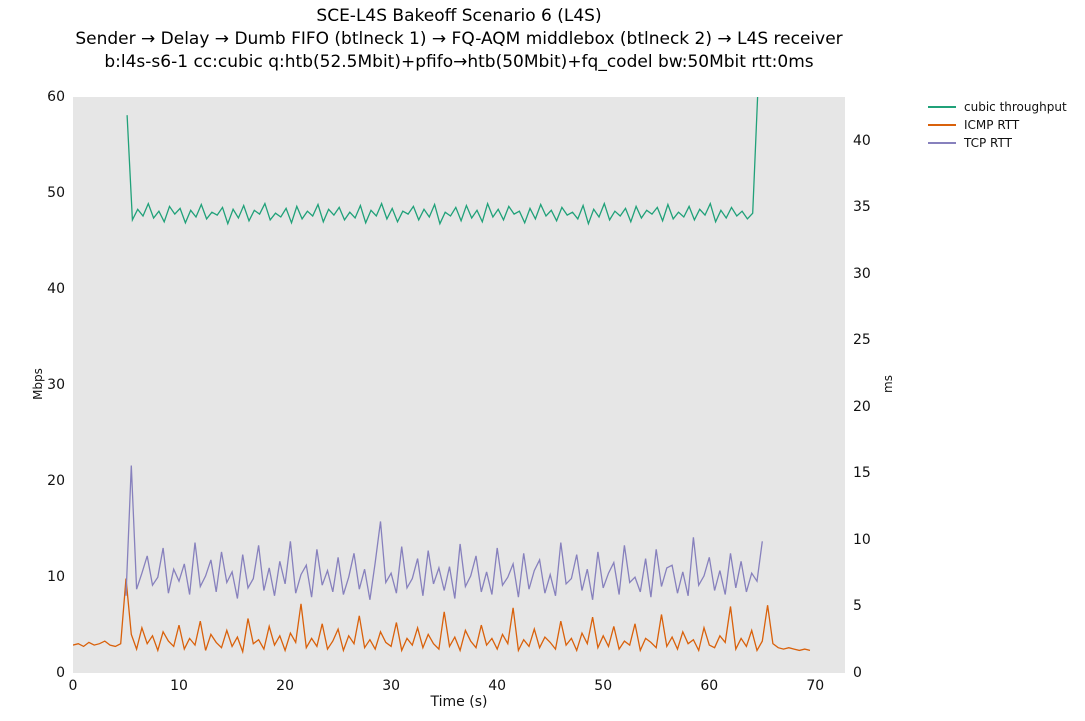 The height and width of the screenshot is (721, 1085). What do you see at coordinates (603, 686) in the screenshot?
I see `x-tick-label: 50` at bounding box center [603, 686].